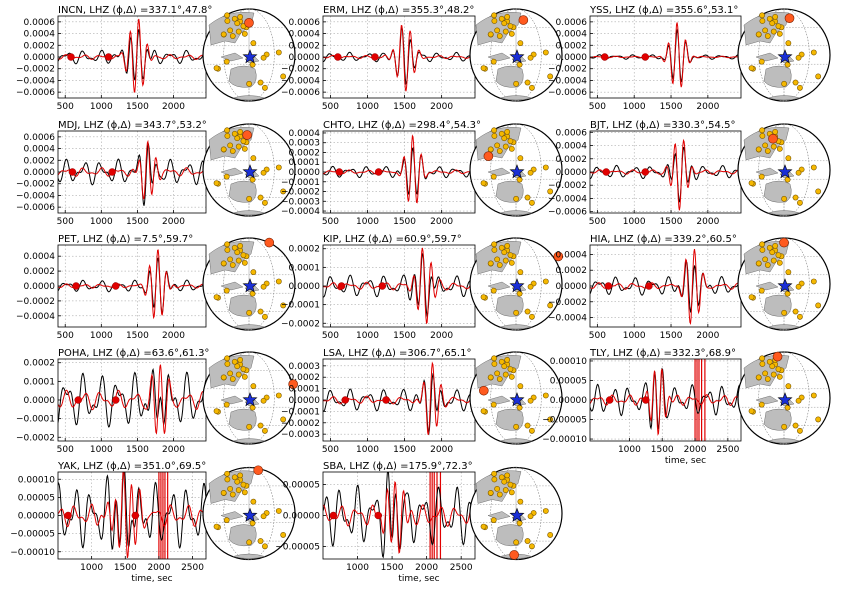 Image resolution: width=842 pixels, height=595 pixels. Describe the element at coordinates (392, 568) in the screenshot. I see `x-tick-label: 1500` at that location.